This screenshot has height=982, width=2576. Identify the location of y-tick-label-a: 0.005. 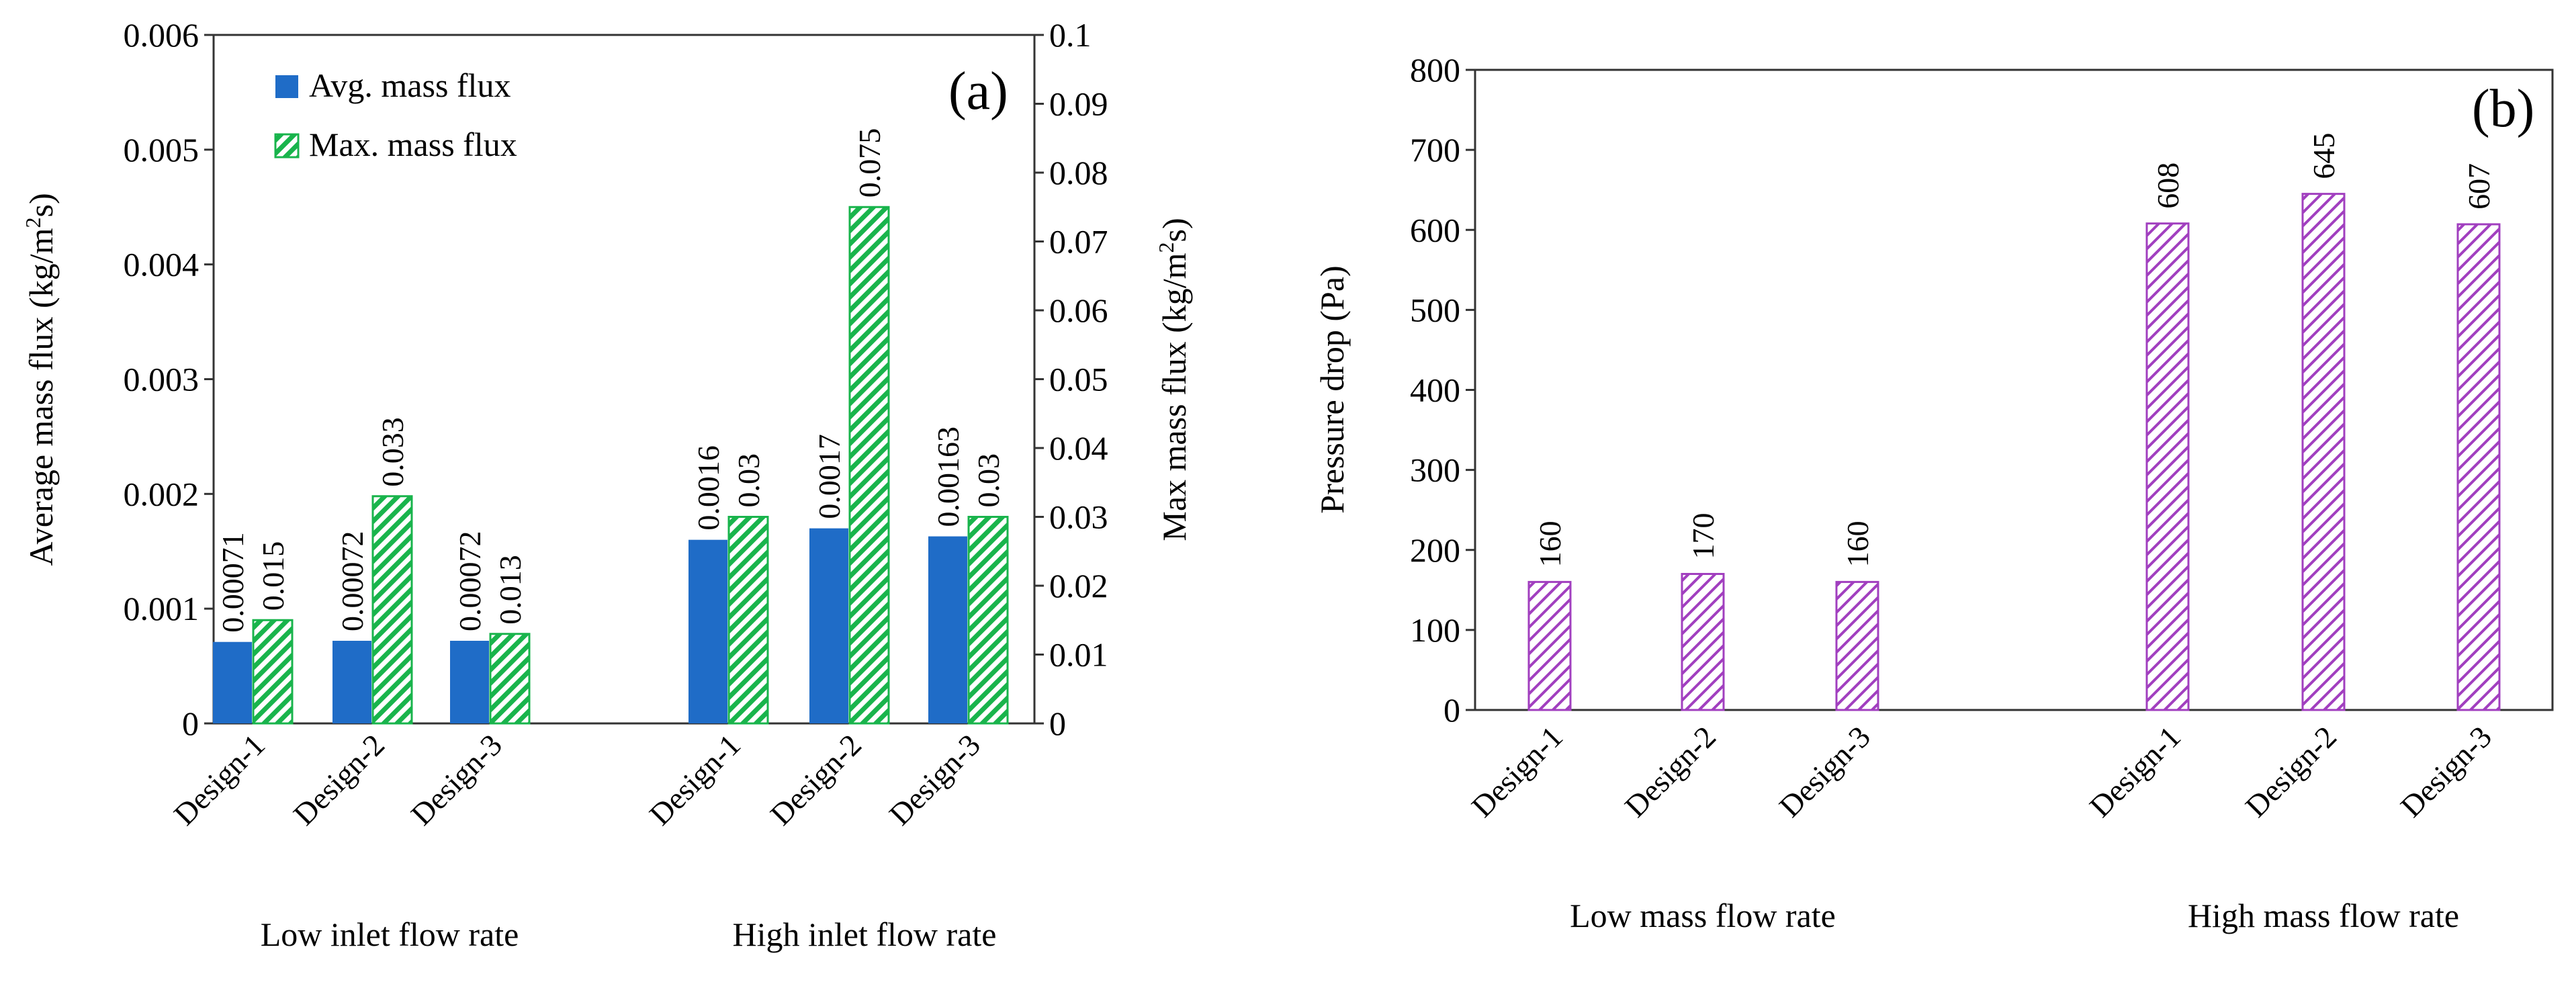
(161, 150).